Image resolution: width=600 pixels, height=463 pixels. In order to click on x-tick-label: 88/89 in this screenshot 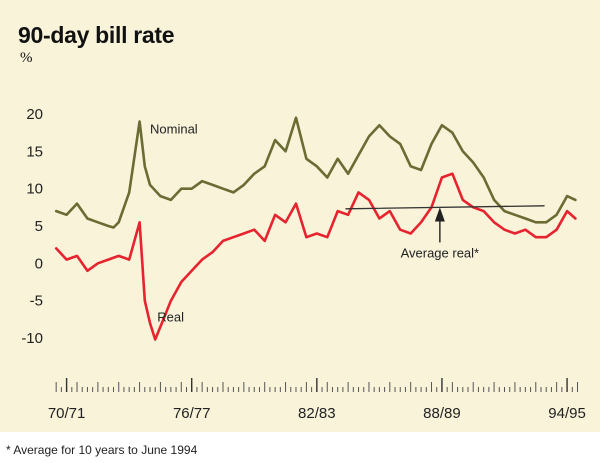, I will do `click(442, 413)`.